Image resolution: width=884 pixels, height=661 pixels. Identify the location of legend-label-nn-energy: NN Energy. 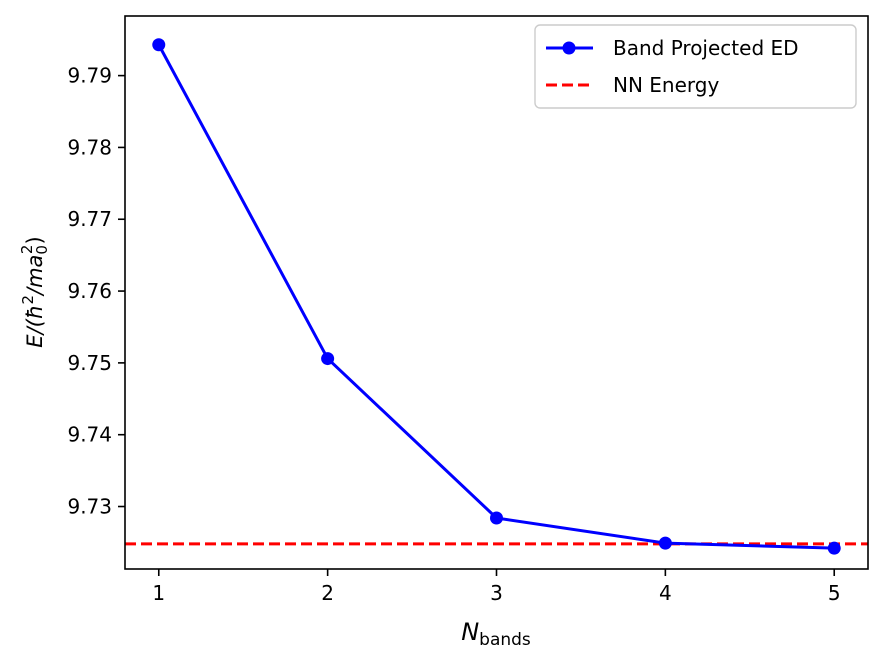
(666, 85).